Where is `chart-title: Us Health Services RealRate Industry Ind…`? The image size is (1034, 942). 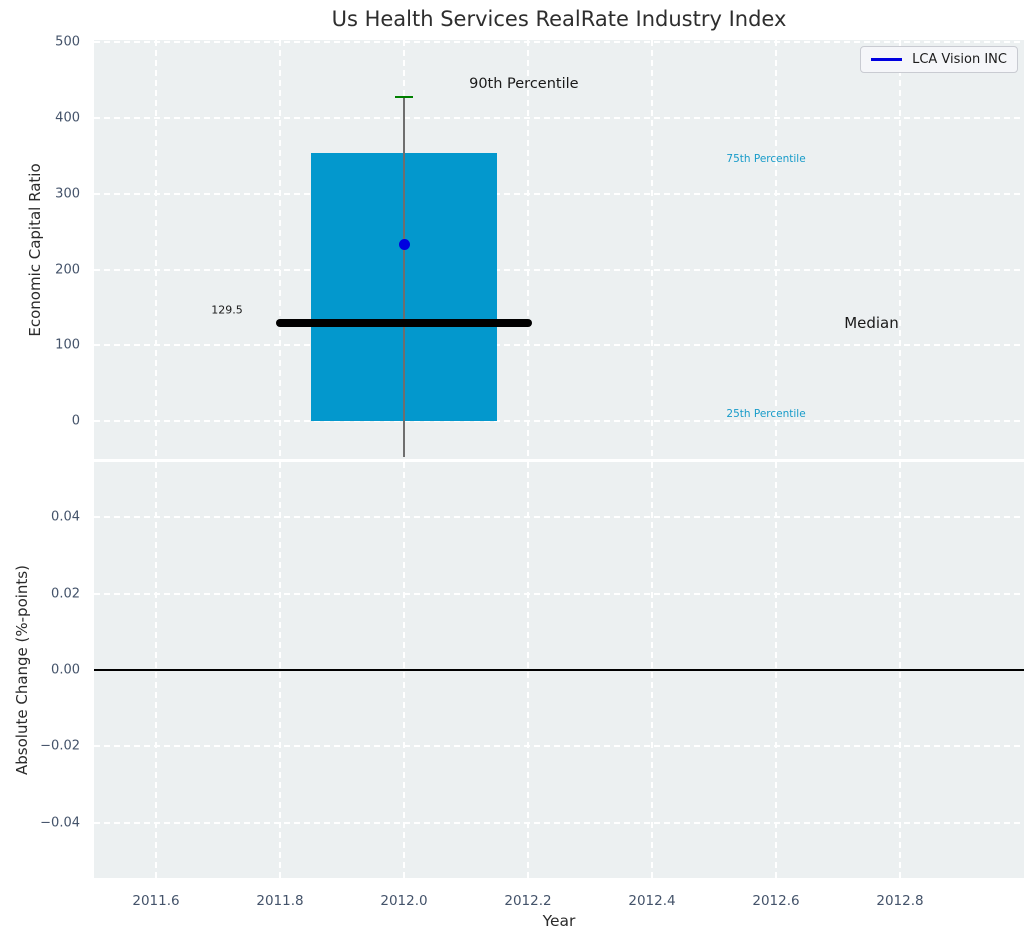 chart-title: Us Health Services RealRate Industry Ind… is located at coordinates (559, 19).